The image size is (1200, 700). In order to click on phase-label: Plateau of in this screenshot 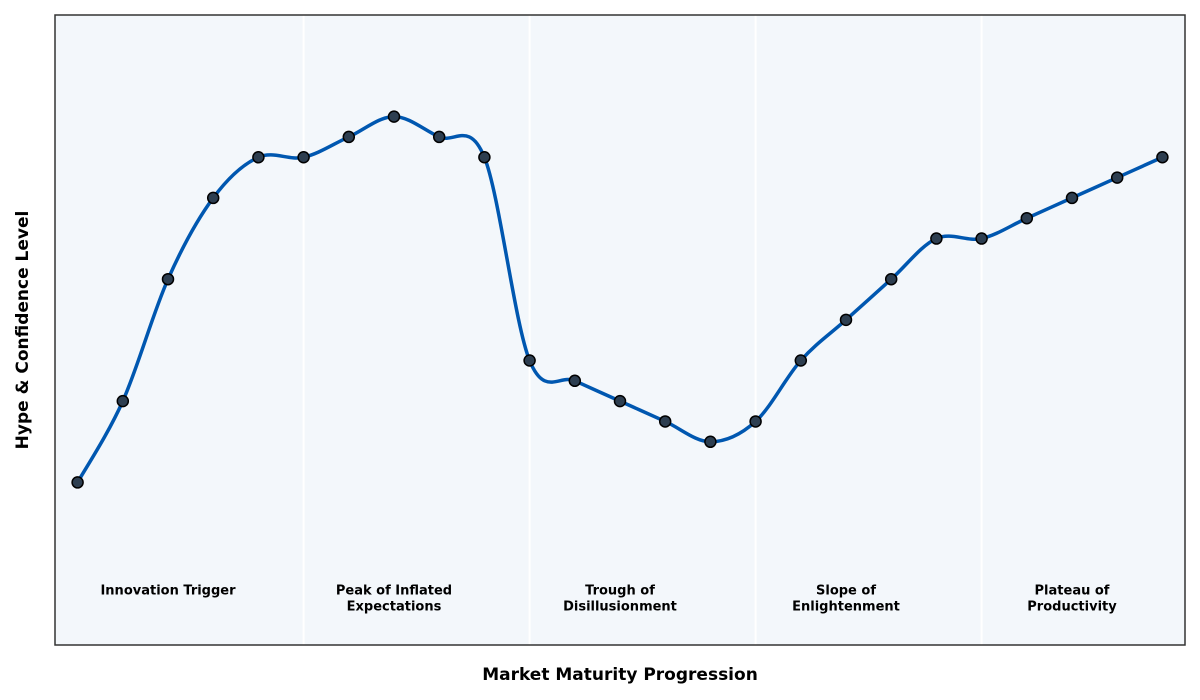, I will do `click(1072, 591)`.